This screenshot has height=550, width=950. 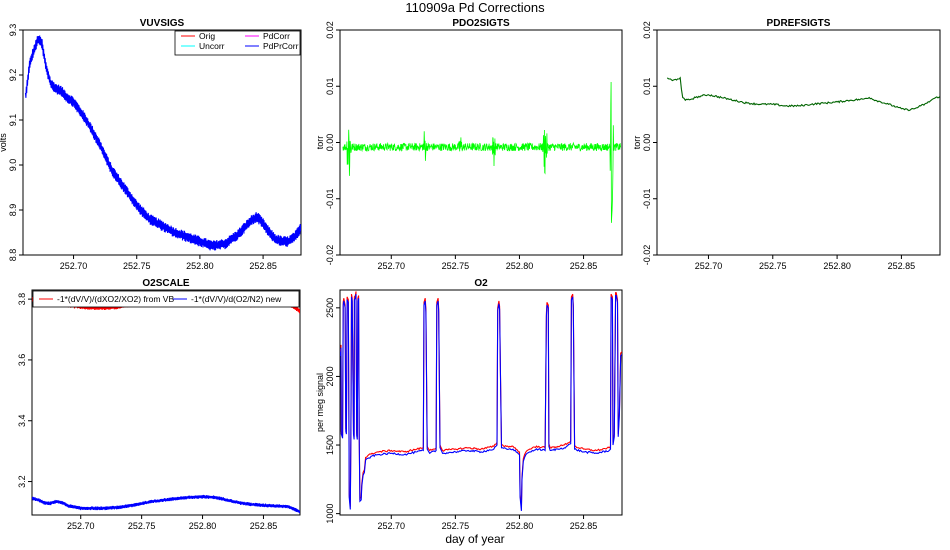 I want to click on o2-xtick-label: 252.85, so click(x=584, y=526).